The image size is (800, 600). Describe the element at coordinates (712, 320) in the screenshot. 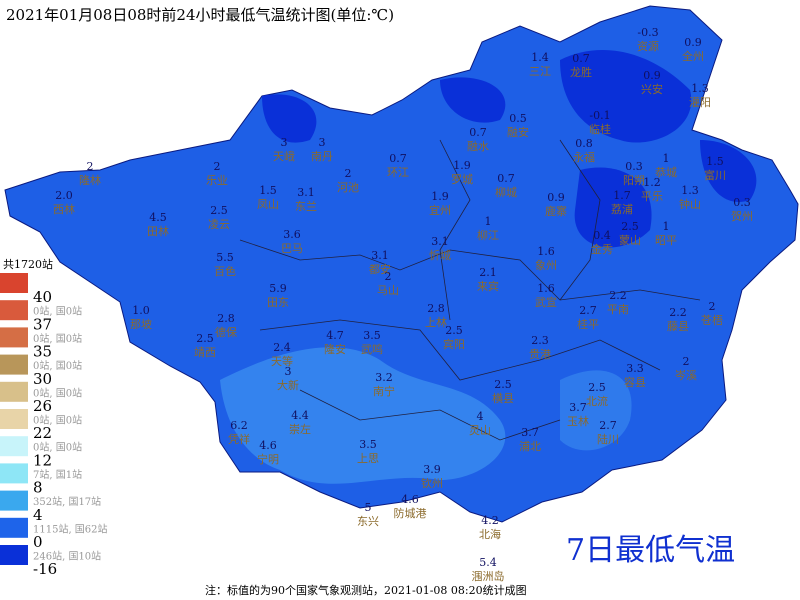

I see `station-name: 苍梧` at that location.